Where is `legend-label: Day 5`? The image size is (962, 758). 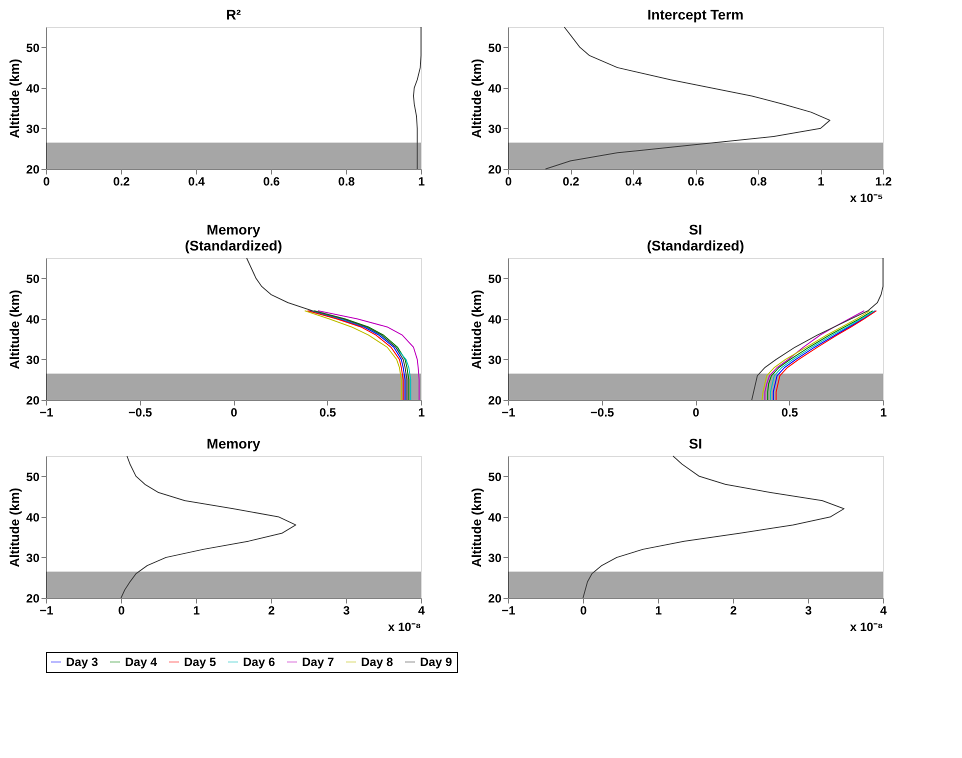 legend-label: Day 5 is located at coordinates (200, 662).